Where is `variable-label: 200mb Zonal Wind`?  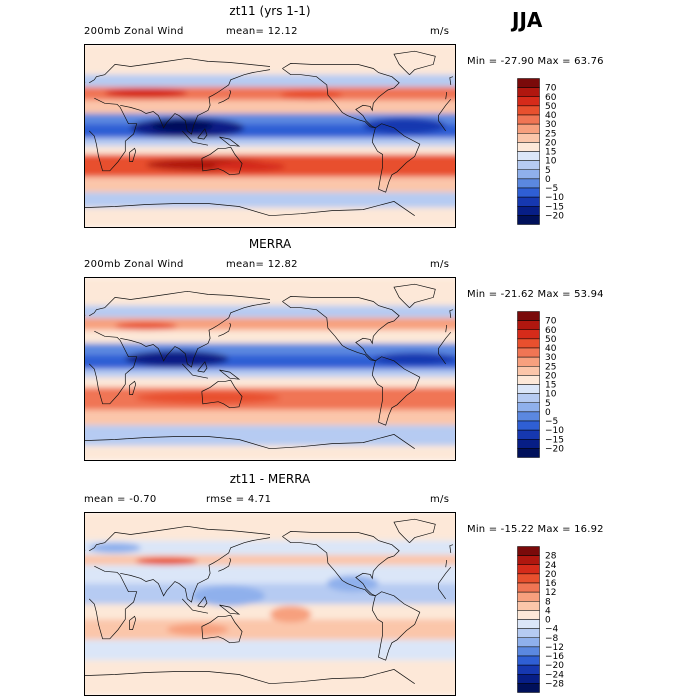 variable-label: 200mb Zonal Wind is located at coordinates (134, 264).